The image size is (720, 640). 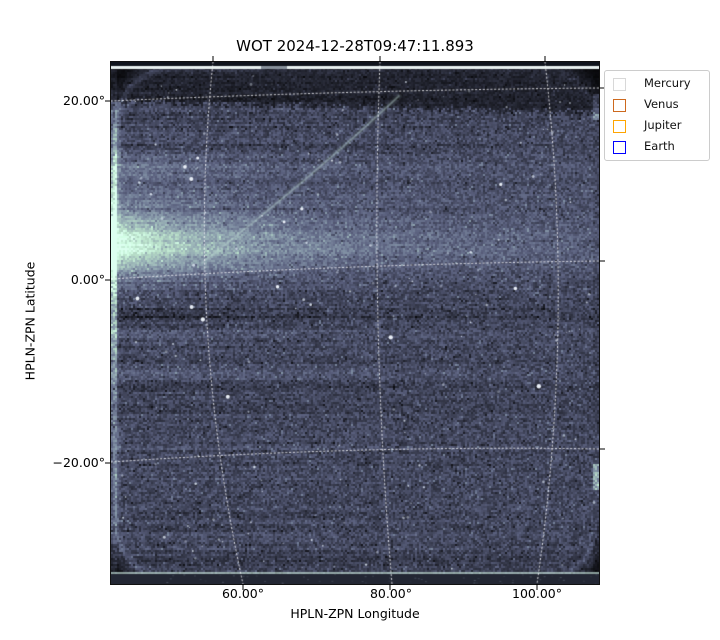 What do you see at coordinates (619, 126) in the screenshot?
I see `jupiter-marker-icon` at bounding box center [619, 126].